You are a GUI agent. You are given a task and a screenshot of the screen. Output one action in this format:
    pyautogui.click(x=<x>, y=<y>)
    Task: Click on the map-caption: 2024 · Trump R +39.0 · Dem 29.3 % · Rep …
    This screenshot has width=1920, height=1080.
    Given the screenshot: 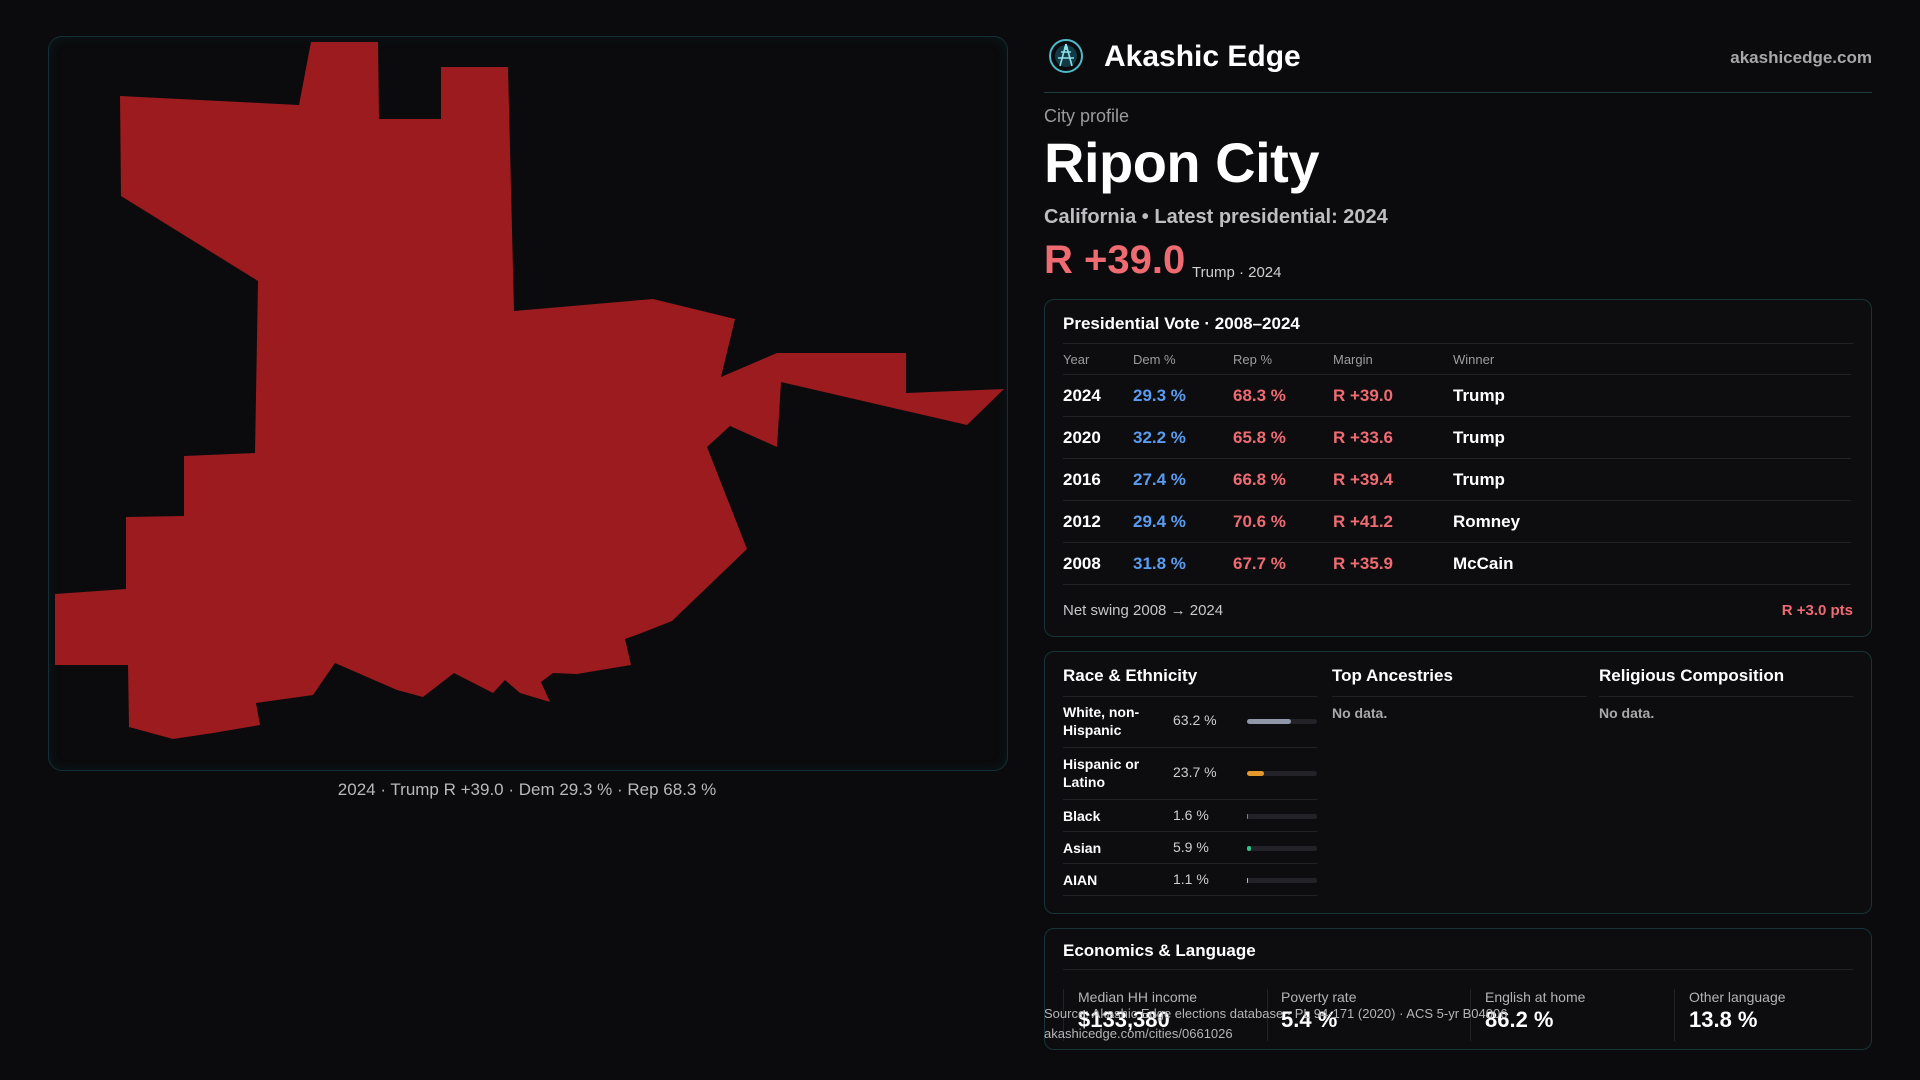 What is the action you would take?
    pyautogui.click(x=527, y=789)
    